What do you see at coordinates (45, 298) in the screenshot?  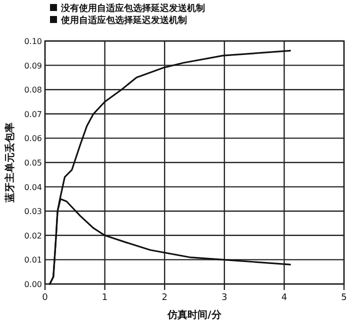 I see `x-tick-label: 0` at bounding box center [45, 298].